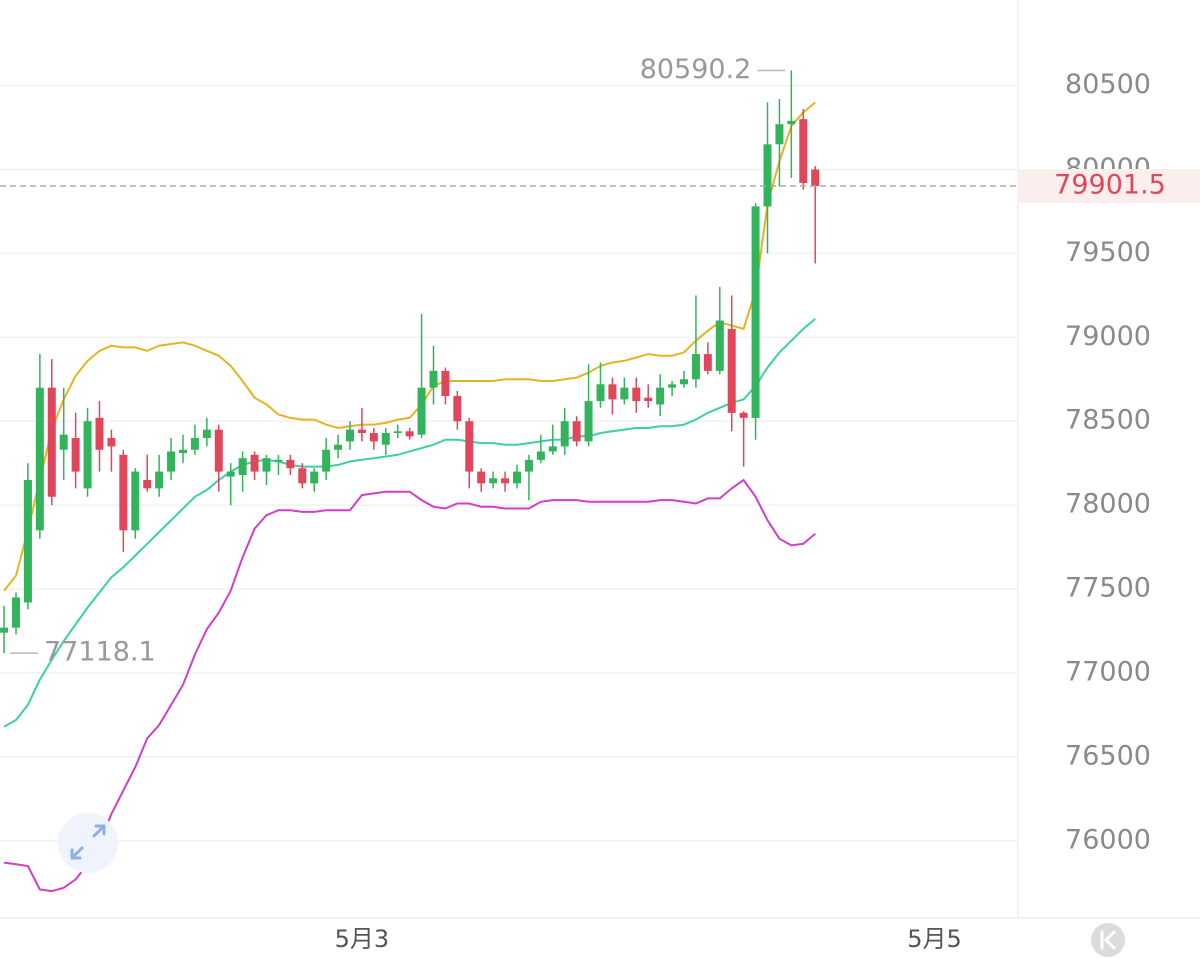 This screenshot has height=959, width=1200. What do you see at coordinates (1108, 336) in the screenshot?
I see `y-tick-label: 79000` at bounding box center [1108, 336].